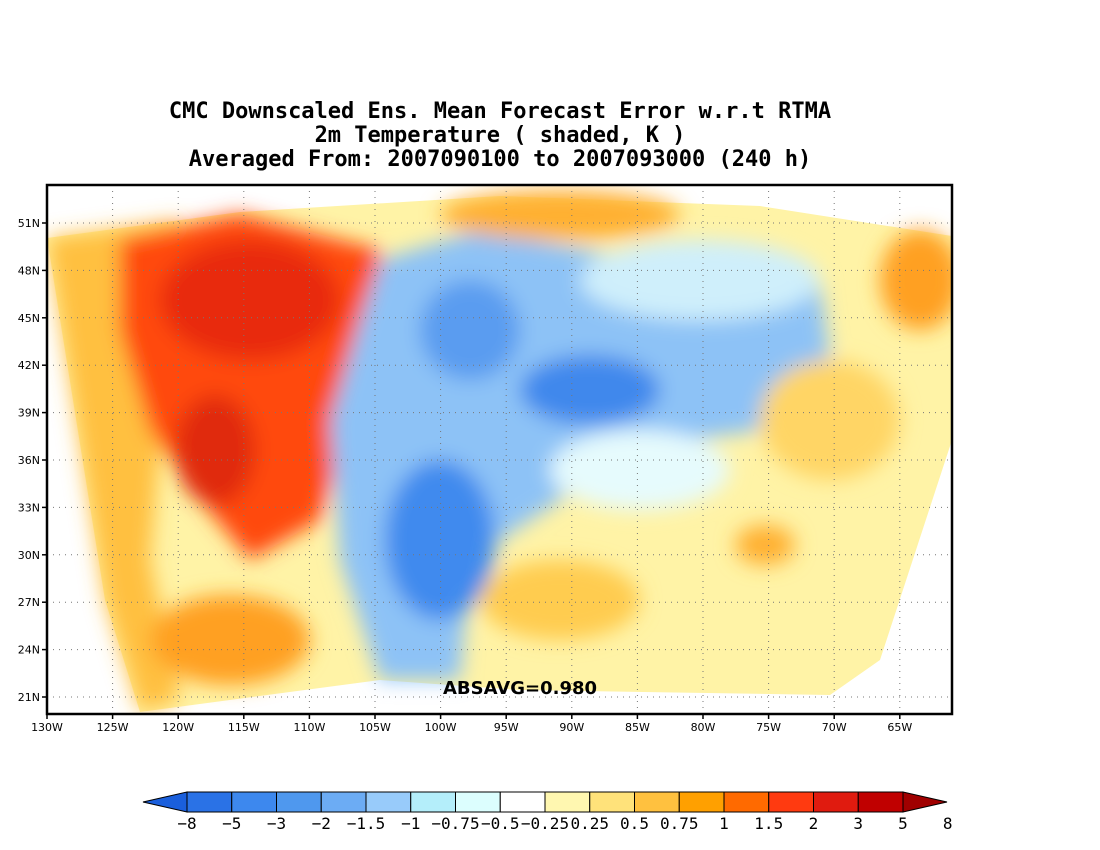 The image size is (1100, 850). What do you see at coordinates (29, 270) in the screenshot?
I see `latitude-label: 48N` at bounding box center [29, 270].